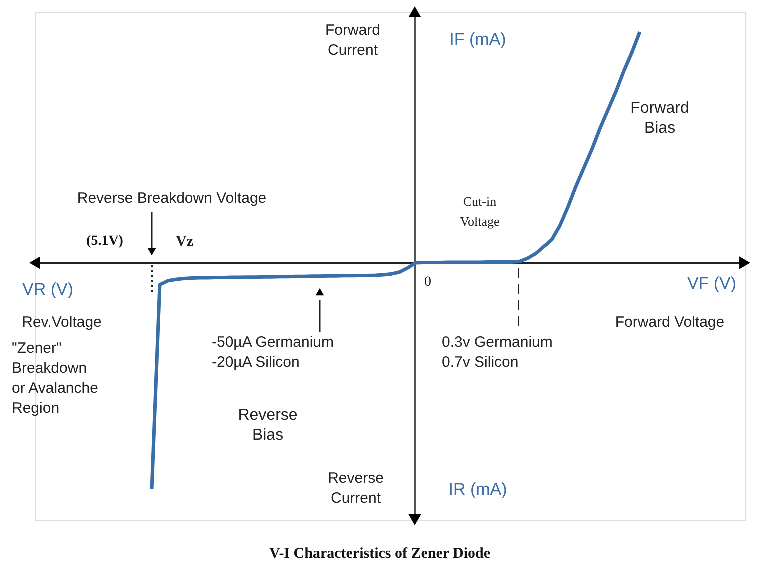 The image size is (760, 569). What do you see at coordinates (62, 322) in the screenshot?
I see `text: Rev.Voltage` at bounding box center [62, 322].